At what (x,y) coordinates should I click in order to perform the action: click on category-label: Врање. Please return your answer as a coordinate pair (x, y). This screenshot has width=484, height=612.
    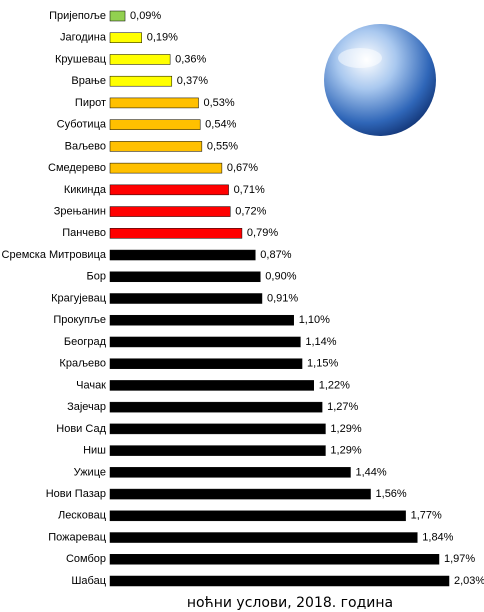
    Looking at the image, I should click on (88, 81).